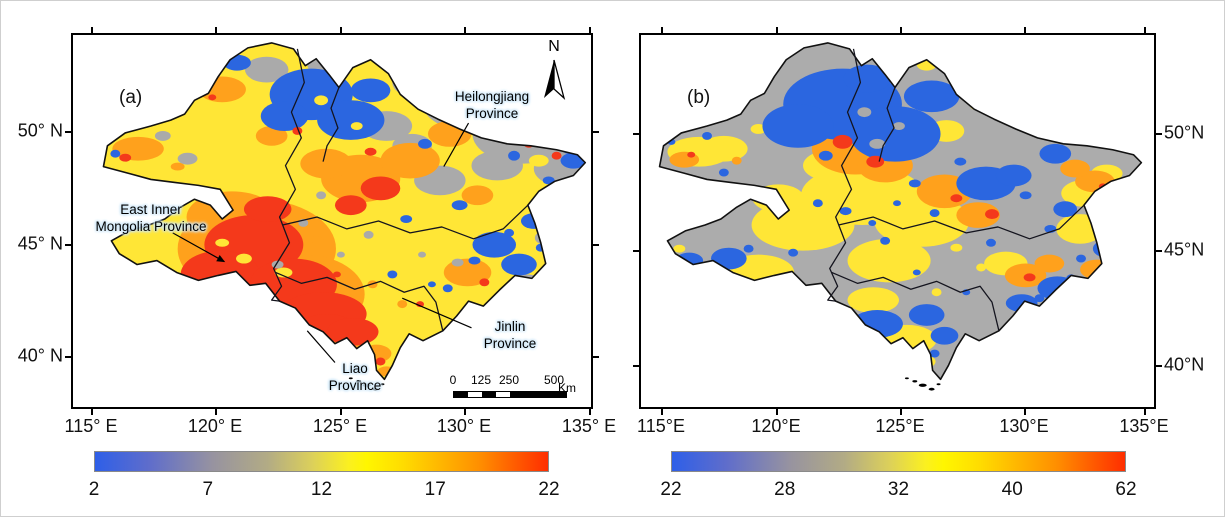  Describe the element at coordinates (91, 426) in the screenshot. I see `x-tick-label: 115° E` at that location.